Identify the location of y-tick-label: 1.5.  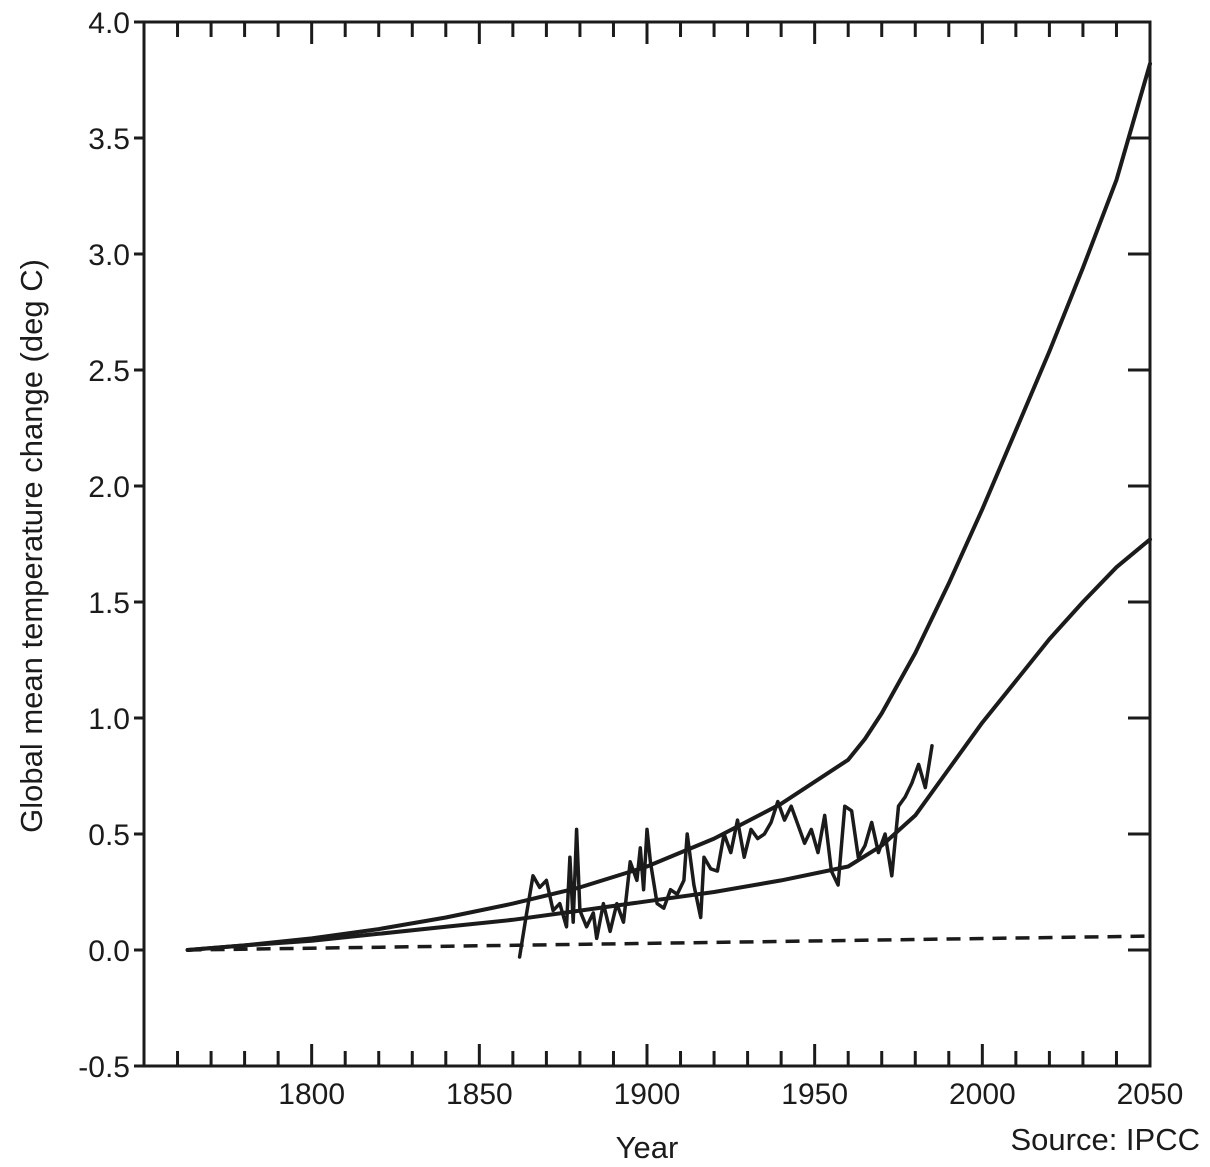
(109, 603).